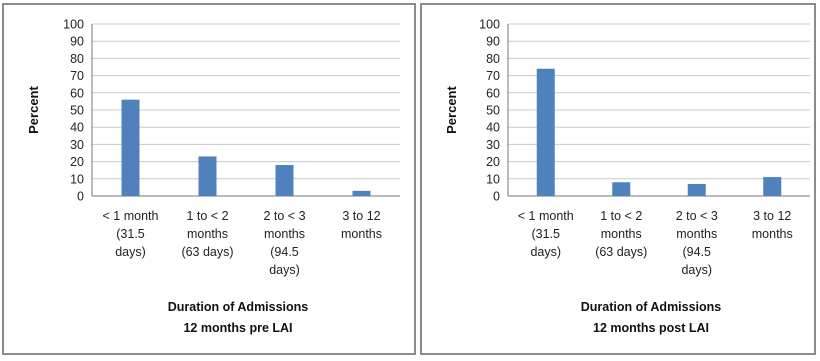 Image resolution: width=820 pixels, height=361 pixels. I want to click on x-axis-sublabel: 12 months post LAI, so click(651, 328).